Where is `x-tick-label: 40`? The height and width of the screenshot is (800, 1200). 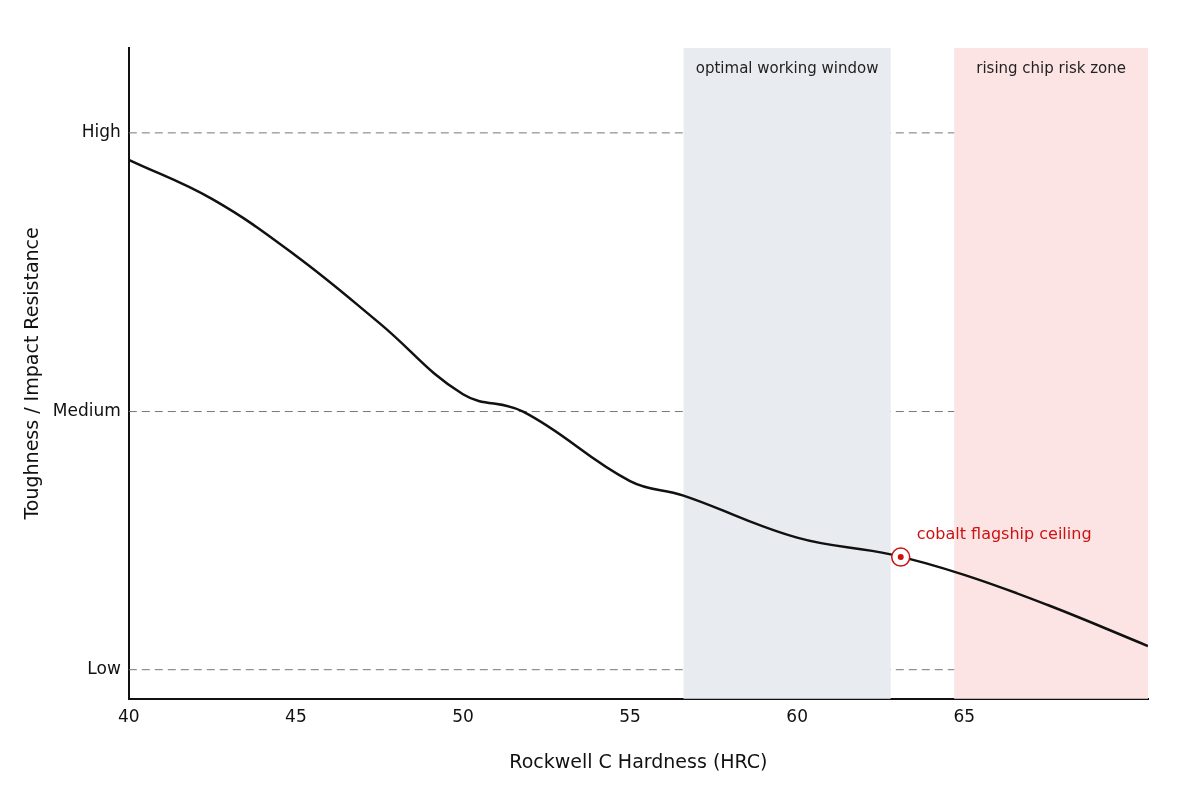 x-tick-label: 40 is located at coordinates (128, 716).